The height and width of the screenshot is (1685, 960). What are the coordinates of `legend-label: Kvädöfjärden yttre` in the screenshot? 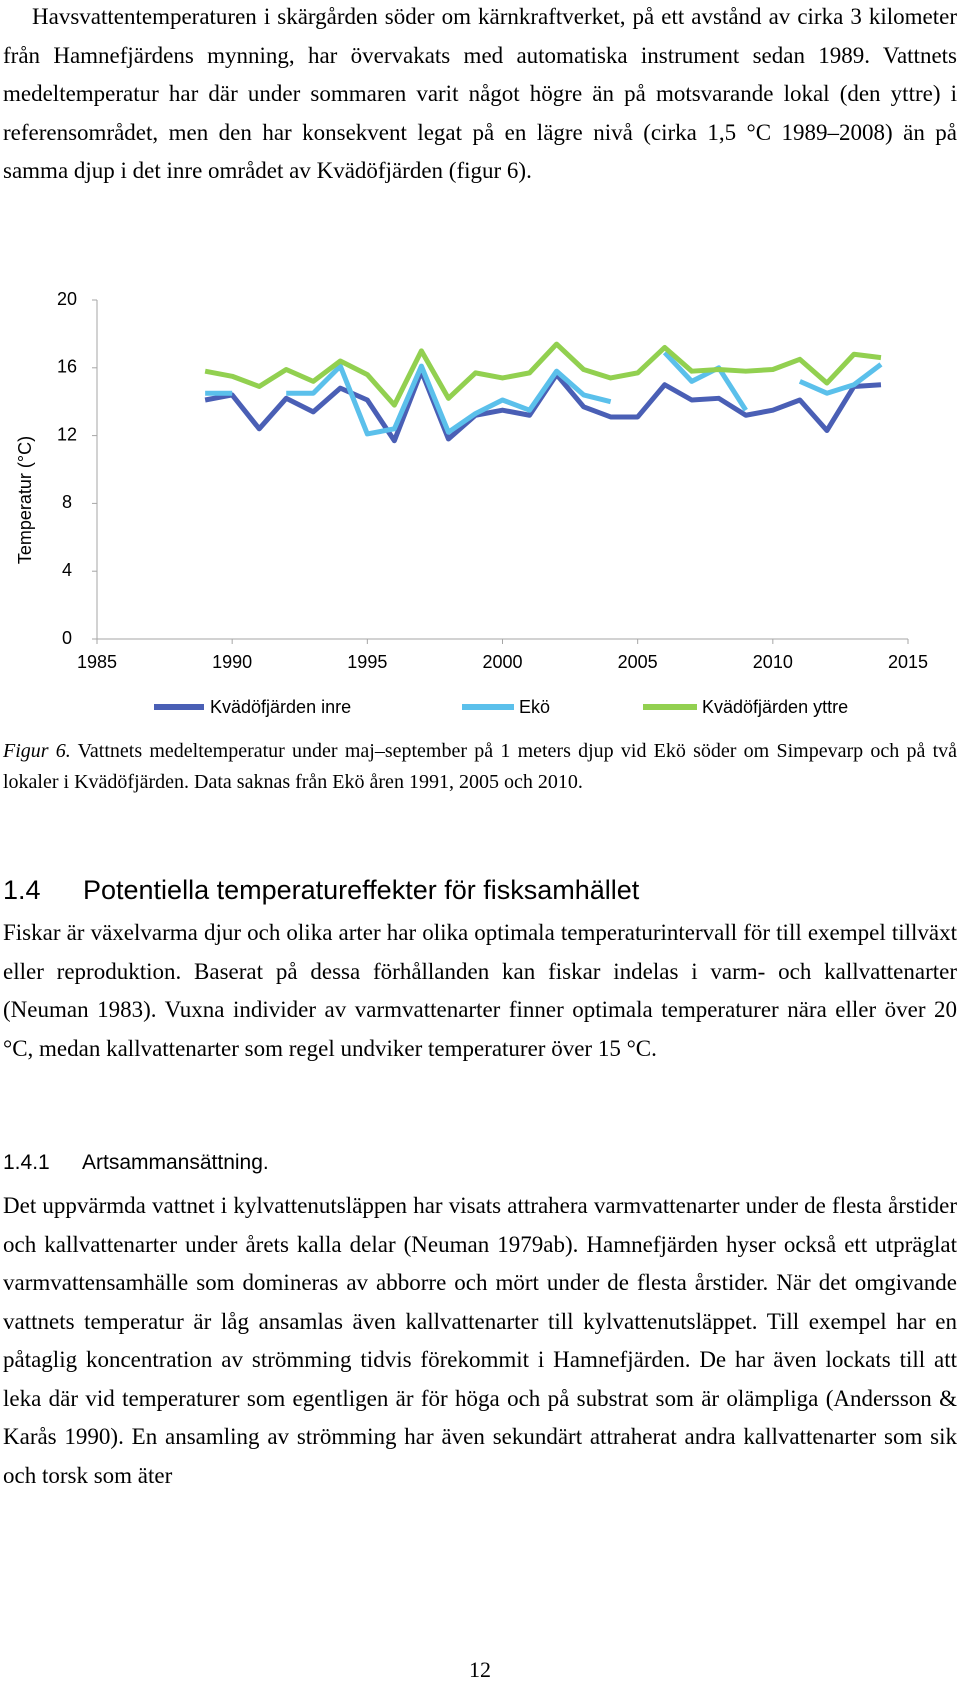 It's located at (775, 707).